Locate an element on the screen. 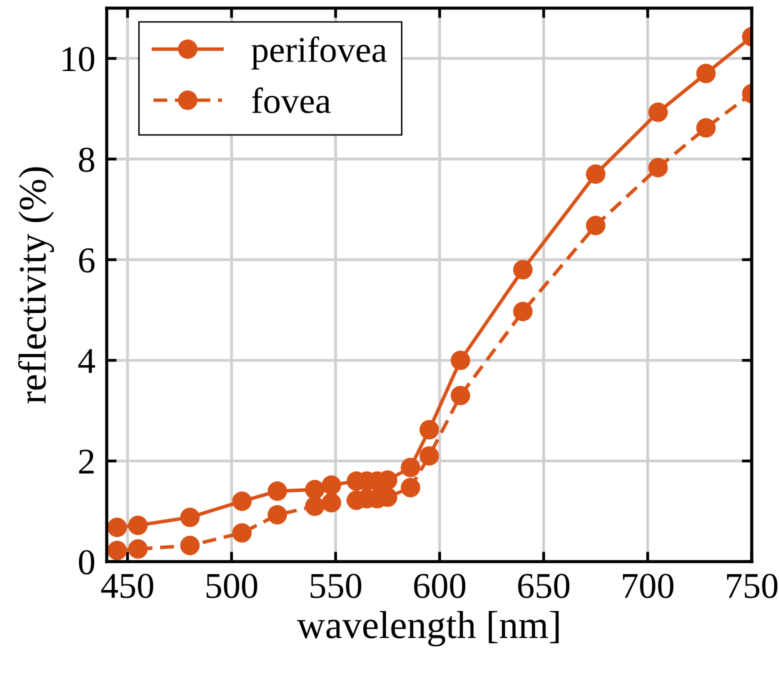 The width and height of the screenshot is (779, 675). y-tick-label: 2 is located at coordinates (86, 462).